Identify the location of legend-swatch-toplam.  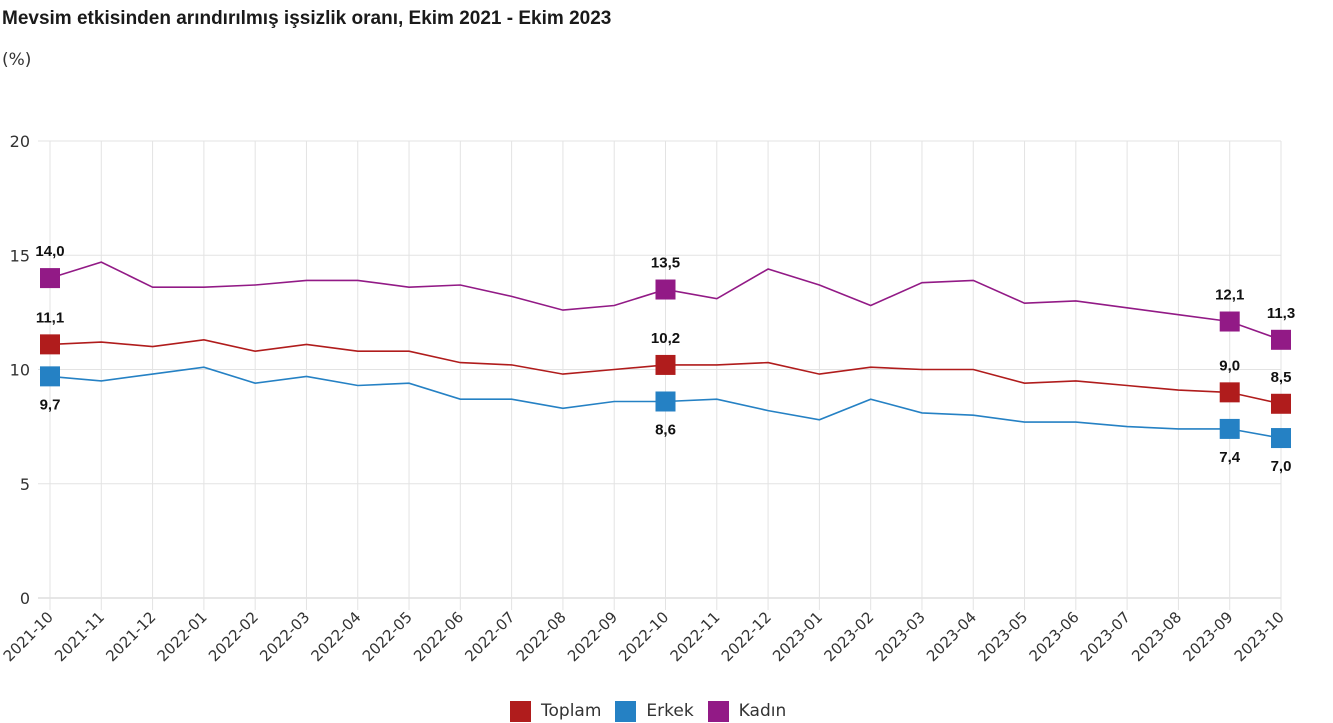
(520, 711).